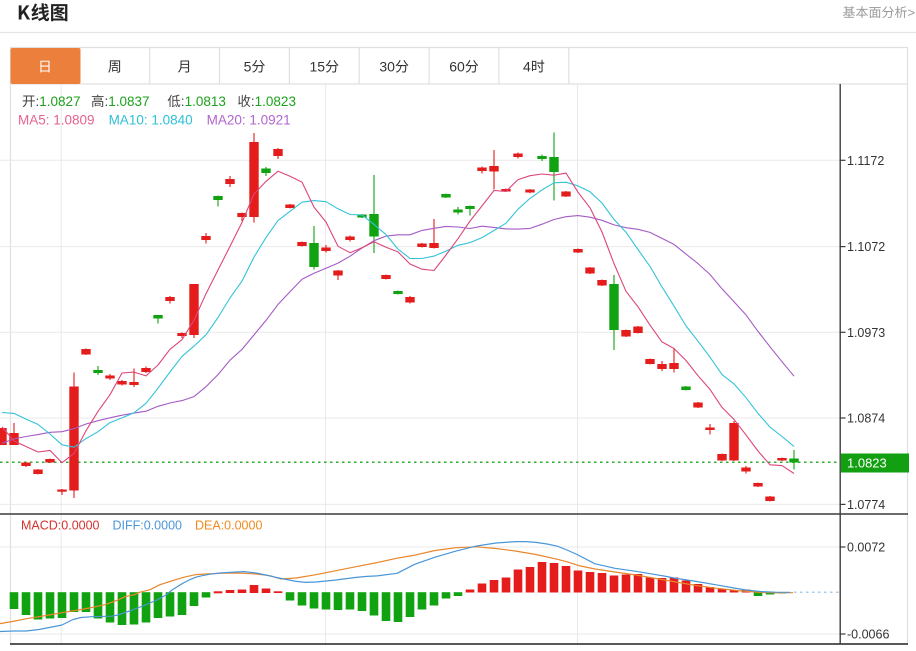 This screenshot has height=651, width=916. What do you see at coordinates (387, 67) in the screenshot?
I see `svg-text: 30` at bounding box center [387, 67].